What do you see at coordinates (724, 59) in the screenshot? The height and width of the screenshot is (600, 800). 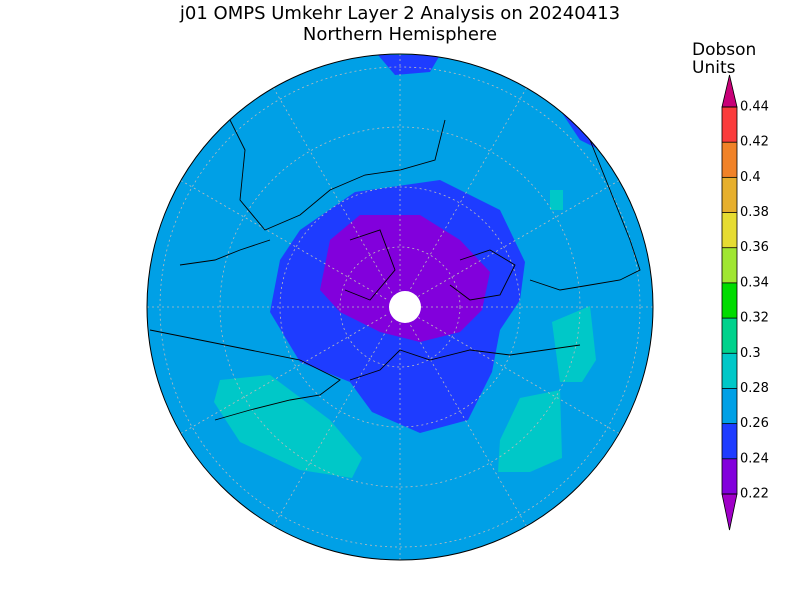 I see `colorbar-label: Dobson Units` at bounding box center [724, 59].